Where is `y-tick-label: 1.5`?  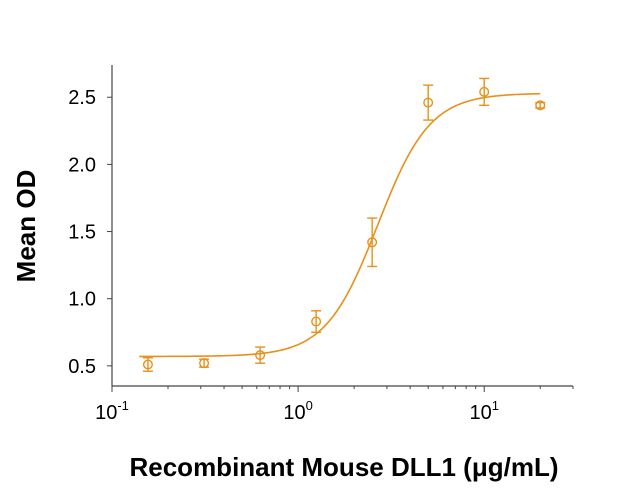 y-tick-label: 1.5 is located at coordinates (82, 233).